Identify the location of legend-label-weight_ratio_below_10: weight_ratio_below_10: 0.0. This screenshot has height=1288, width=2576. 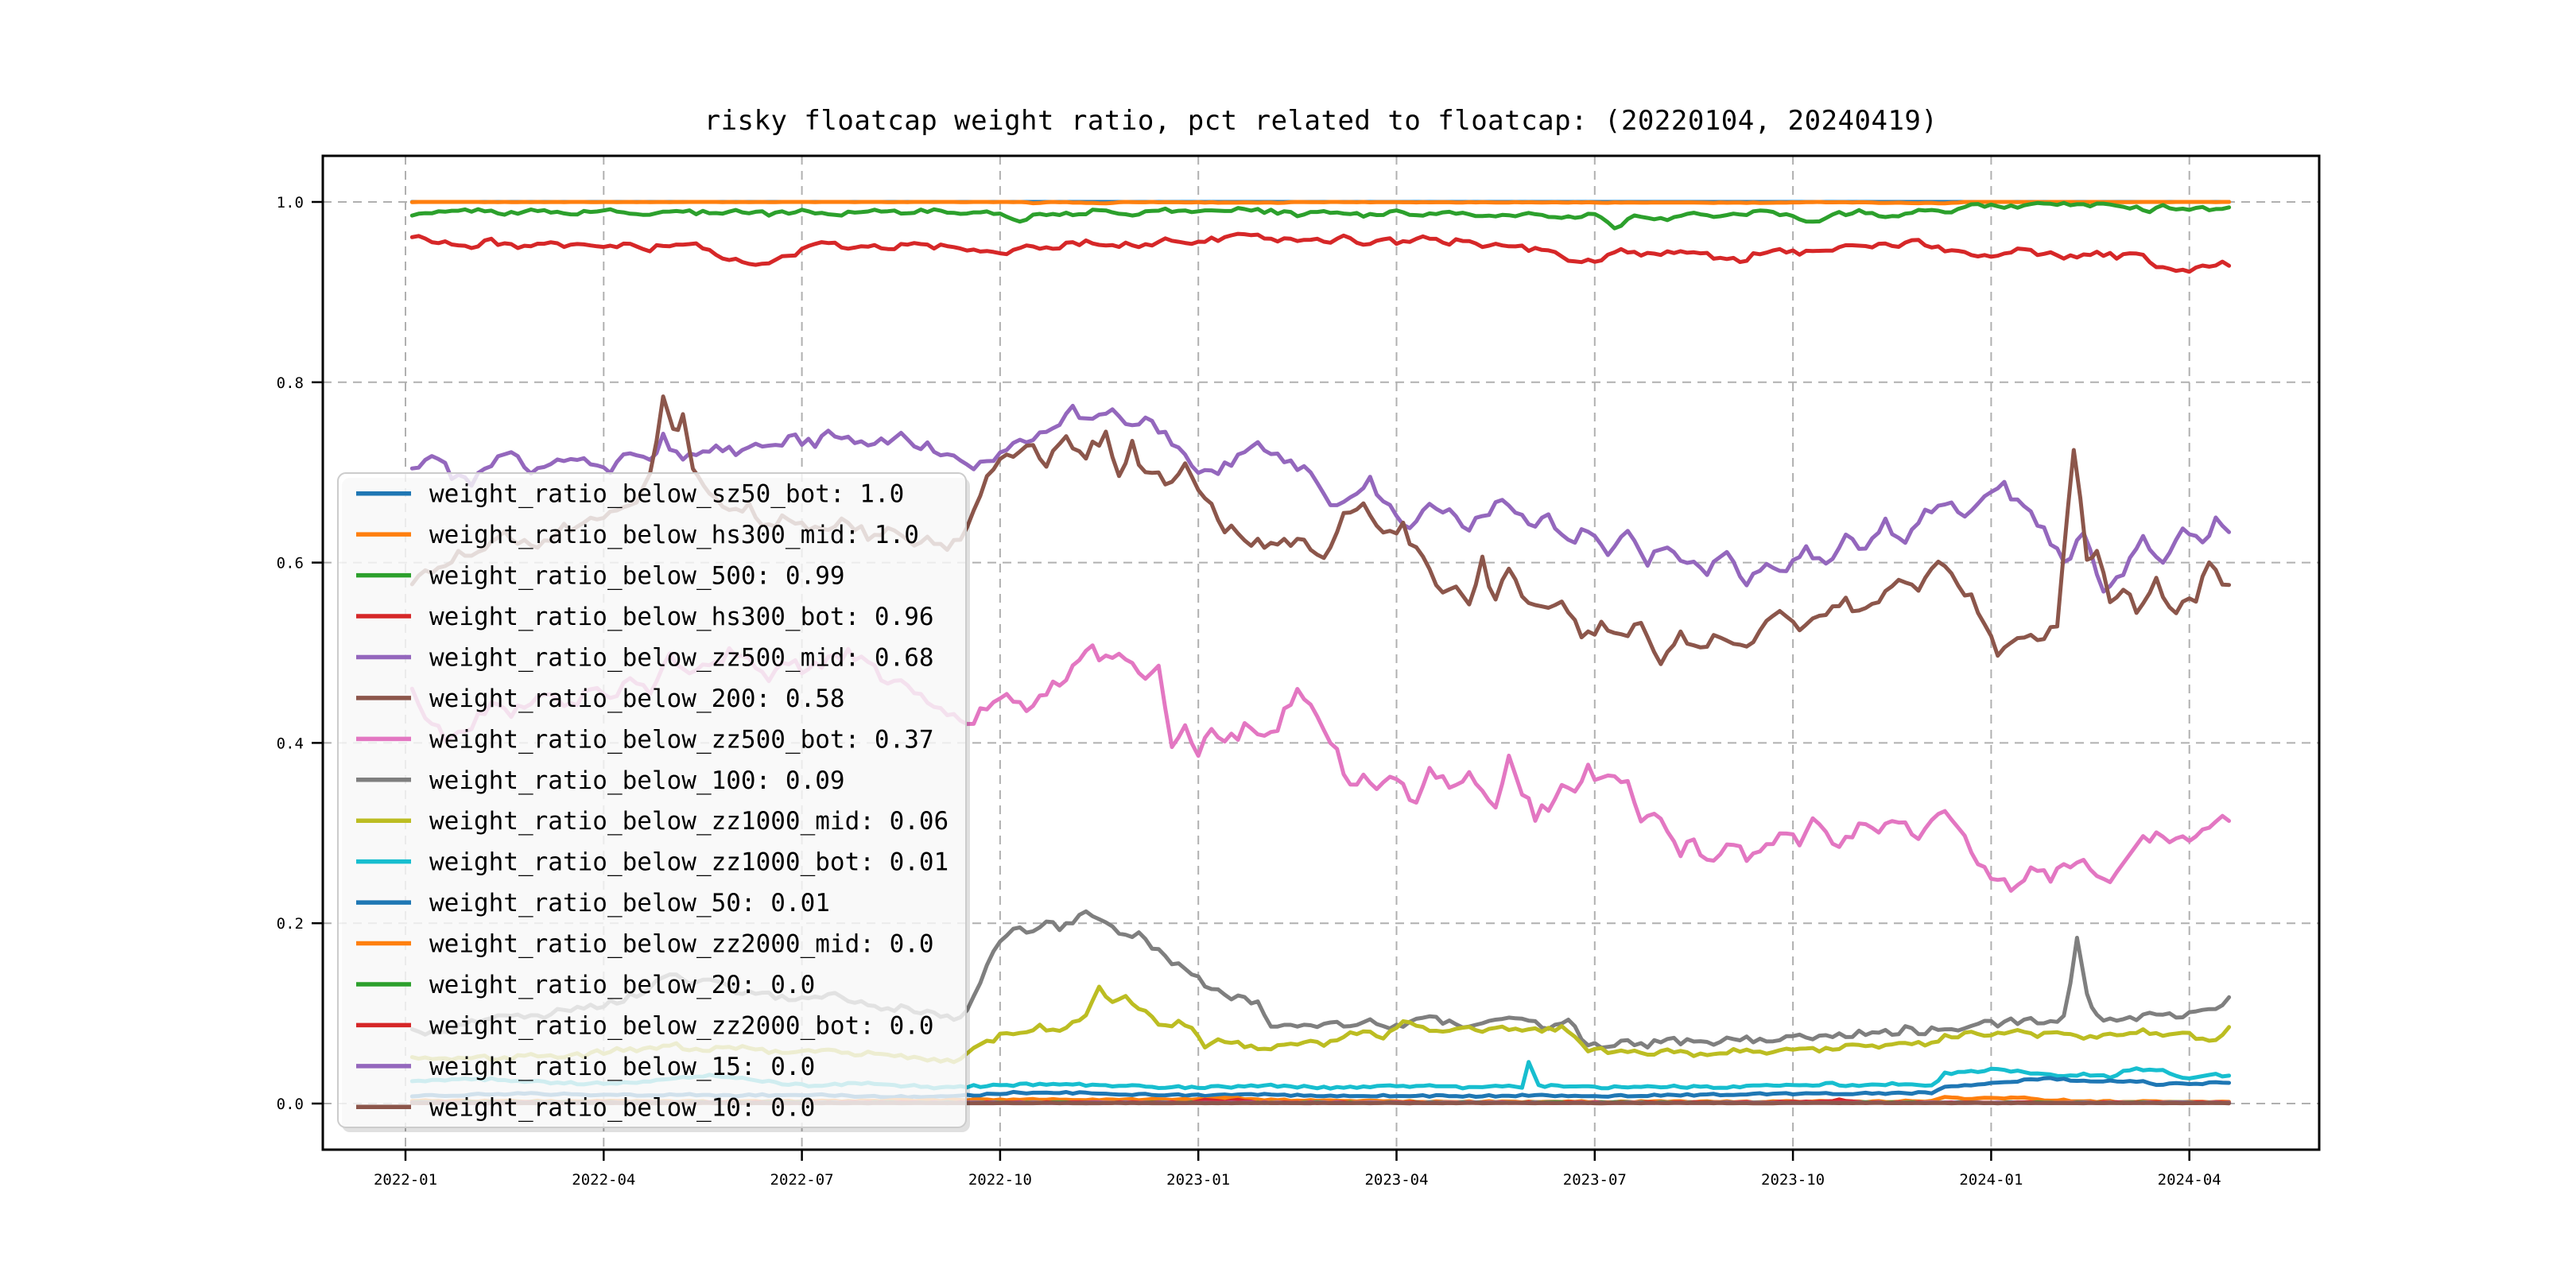
(622, 1107).